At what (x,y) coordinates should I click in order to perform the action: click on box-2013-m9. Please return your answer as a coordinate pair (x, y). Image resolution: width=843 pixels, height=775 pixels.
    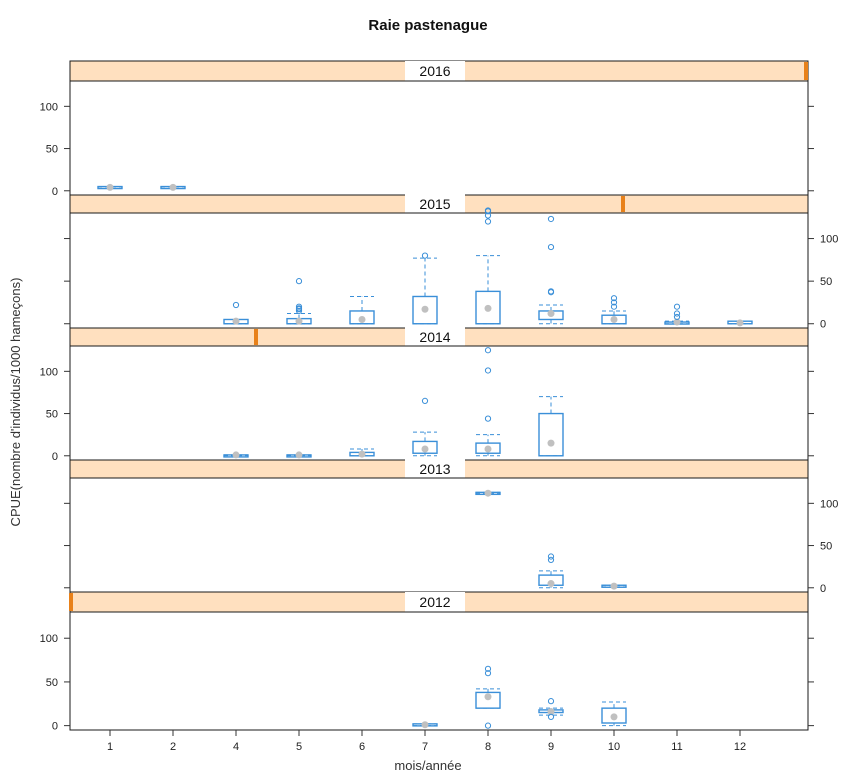
    Looking at the image, I should click on (551, 571).